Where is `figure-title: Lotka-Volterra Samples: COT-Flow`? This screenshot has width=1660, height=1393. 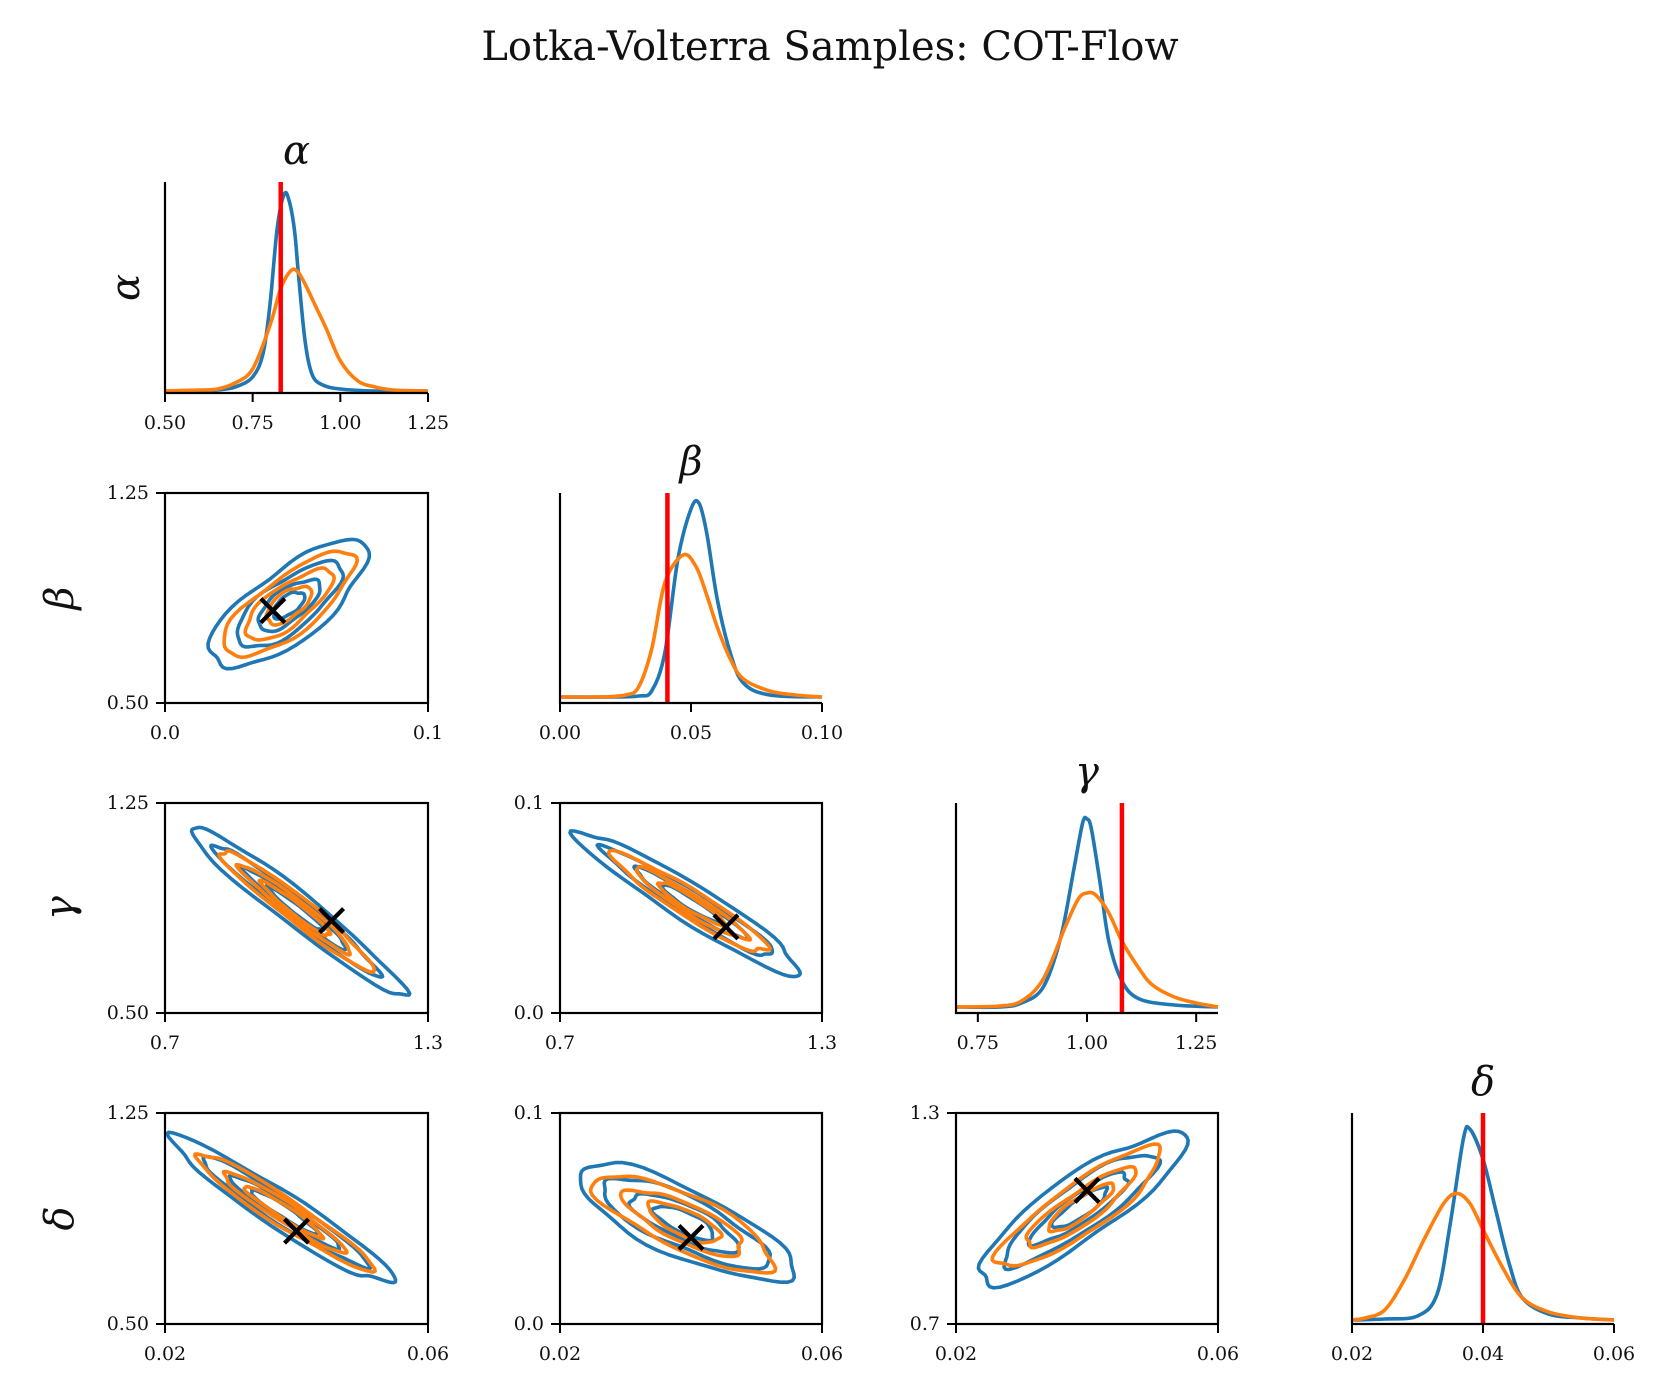
figure-title: Lotka-Volterra Samples: COT-Flow is located at coordinates (829, 47).